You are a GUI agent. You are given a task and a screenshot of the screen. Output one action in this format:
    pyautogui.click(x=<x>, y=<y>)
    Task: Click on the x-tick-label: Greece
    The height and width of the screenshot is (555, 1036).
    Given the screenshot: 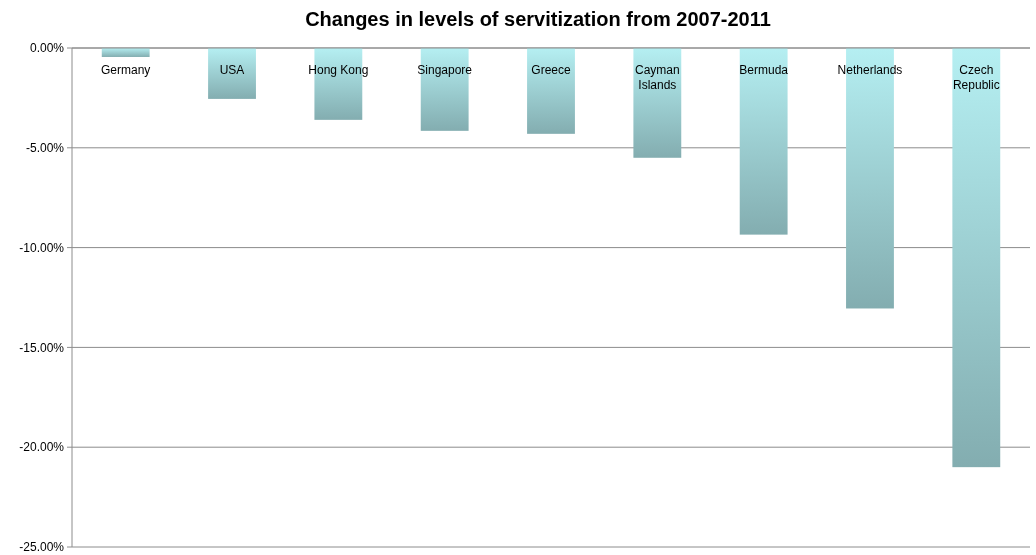 What is the action you would take?
    pyautogui.click(x=551, y=70)
    